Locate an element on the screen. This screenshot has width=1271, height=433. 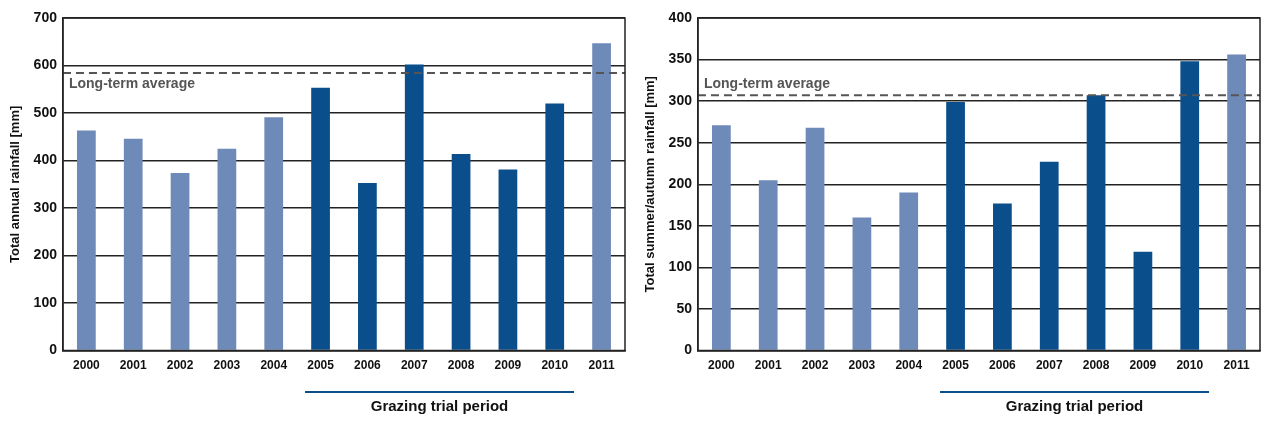
y-axis-title: Total annual rainfall [mm] is located at coordinates (15, 184).